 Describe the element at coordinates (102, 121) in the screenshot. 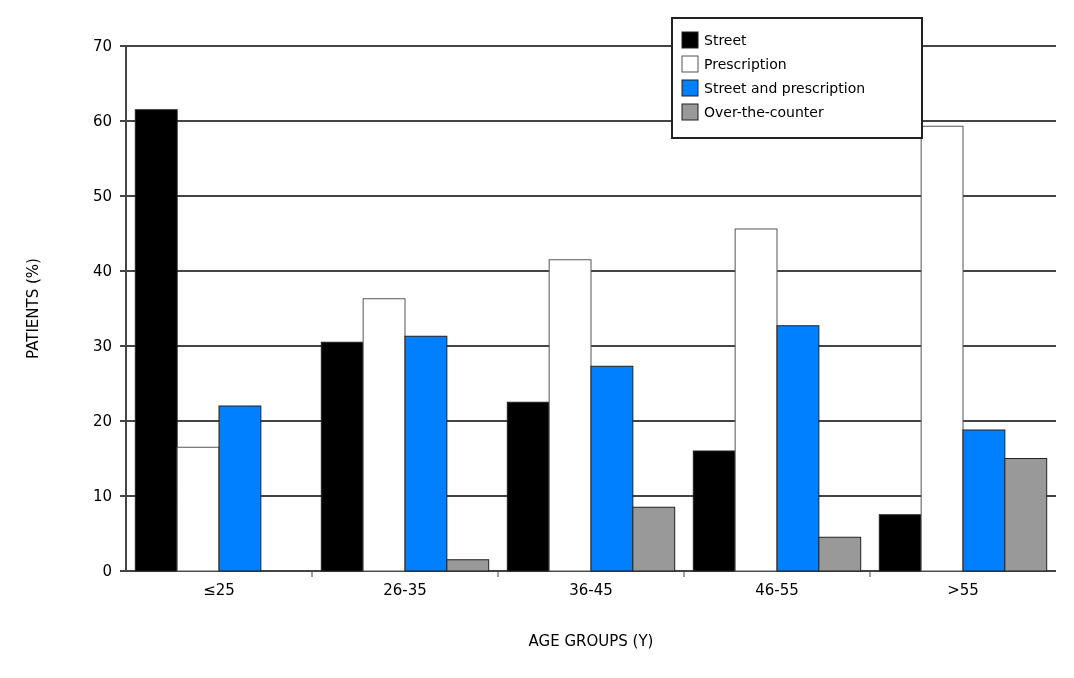

I see `y-tick-label: 60` at that location.